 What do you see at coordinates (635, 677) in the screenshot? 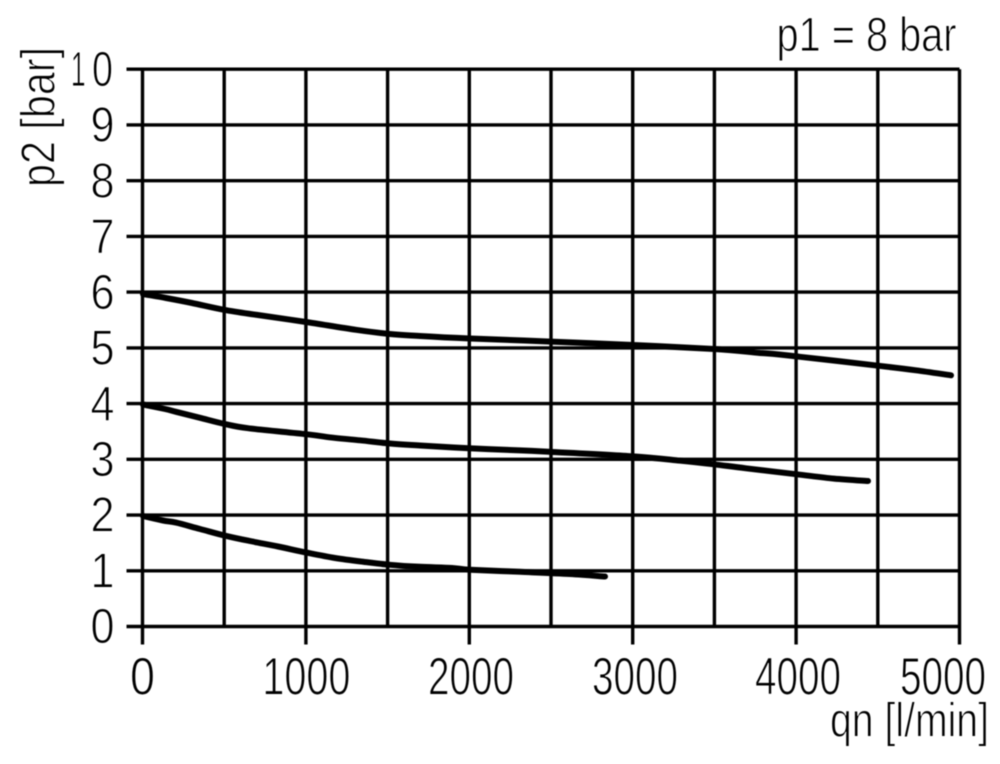
I see `svg-text: 3000` at bounding box center [635, 677].